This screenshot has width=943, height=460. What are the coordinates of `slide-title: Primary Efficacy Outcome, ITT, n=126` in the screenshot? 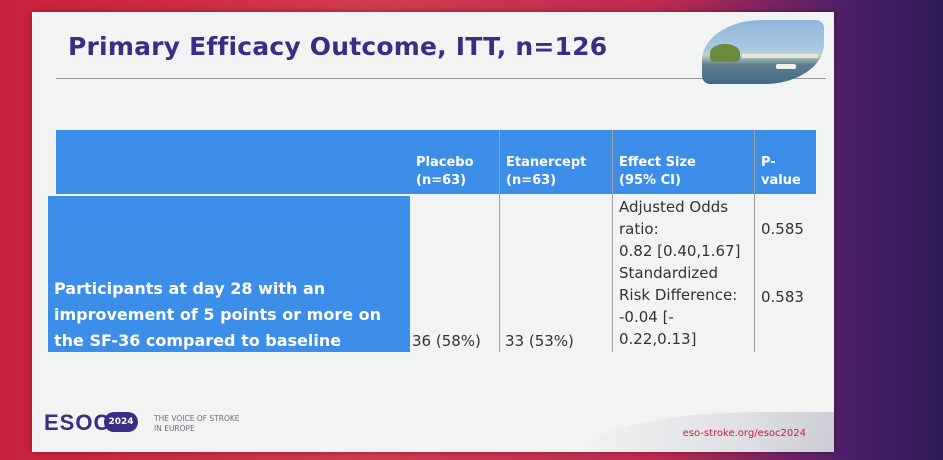 It's located at (338, 46).